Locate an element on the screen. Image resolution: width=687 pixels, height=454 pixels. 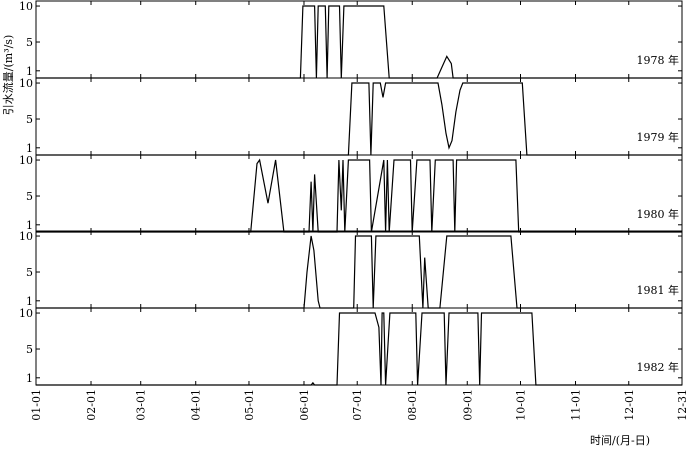
x-tick-label: 10-01 is located at coordinates (521, 405).